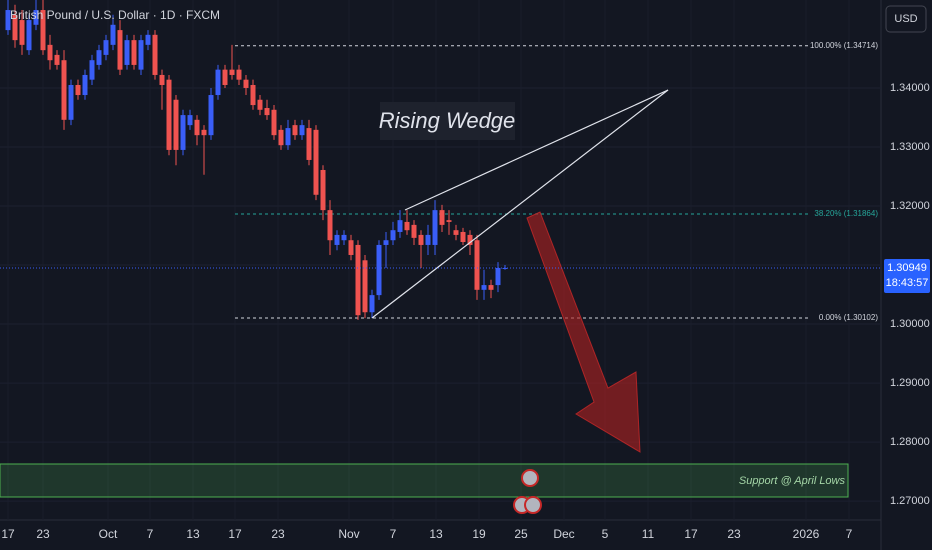 Image resolution: width=932 pixels, height=550 pixels. Describe the element at coordinates (907, 268) in the screenshot. I see `last-price-label: 1.30949` at that location.